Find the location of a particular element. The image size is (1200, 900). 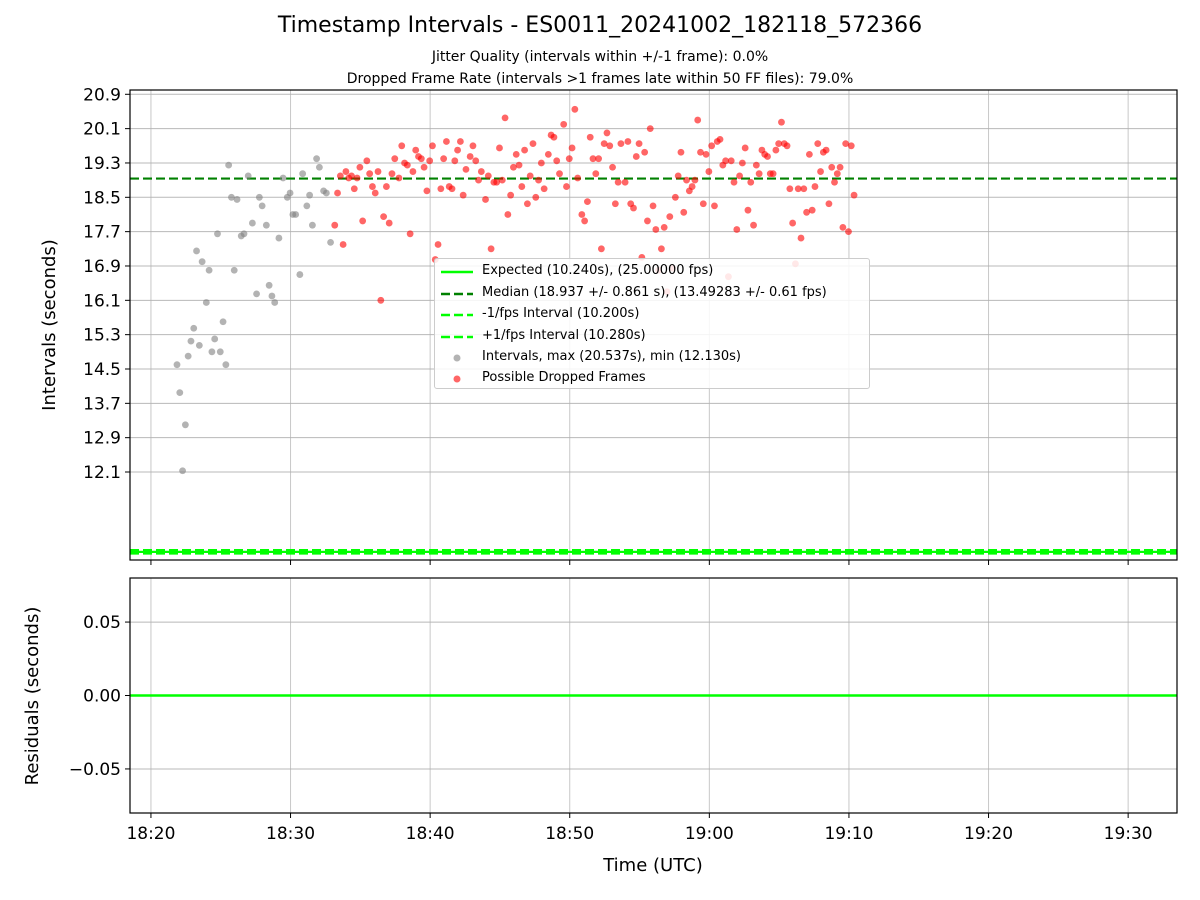

top-y-tick-label: 17.7 is located at coordinates (102, 233).